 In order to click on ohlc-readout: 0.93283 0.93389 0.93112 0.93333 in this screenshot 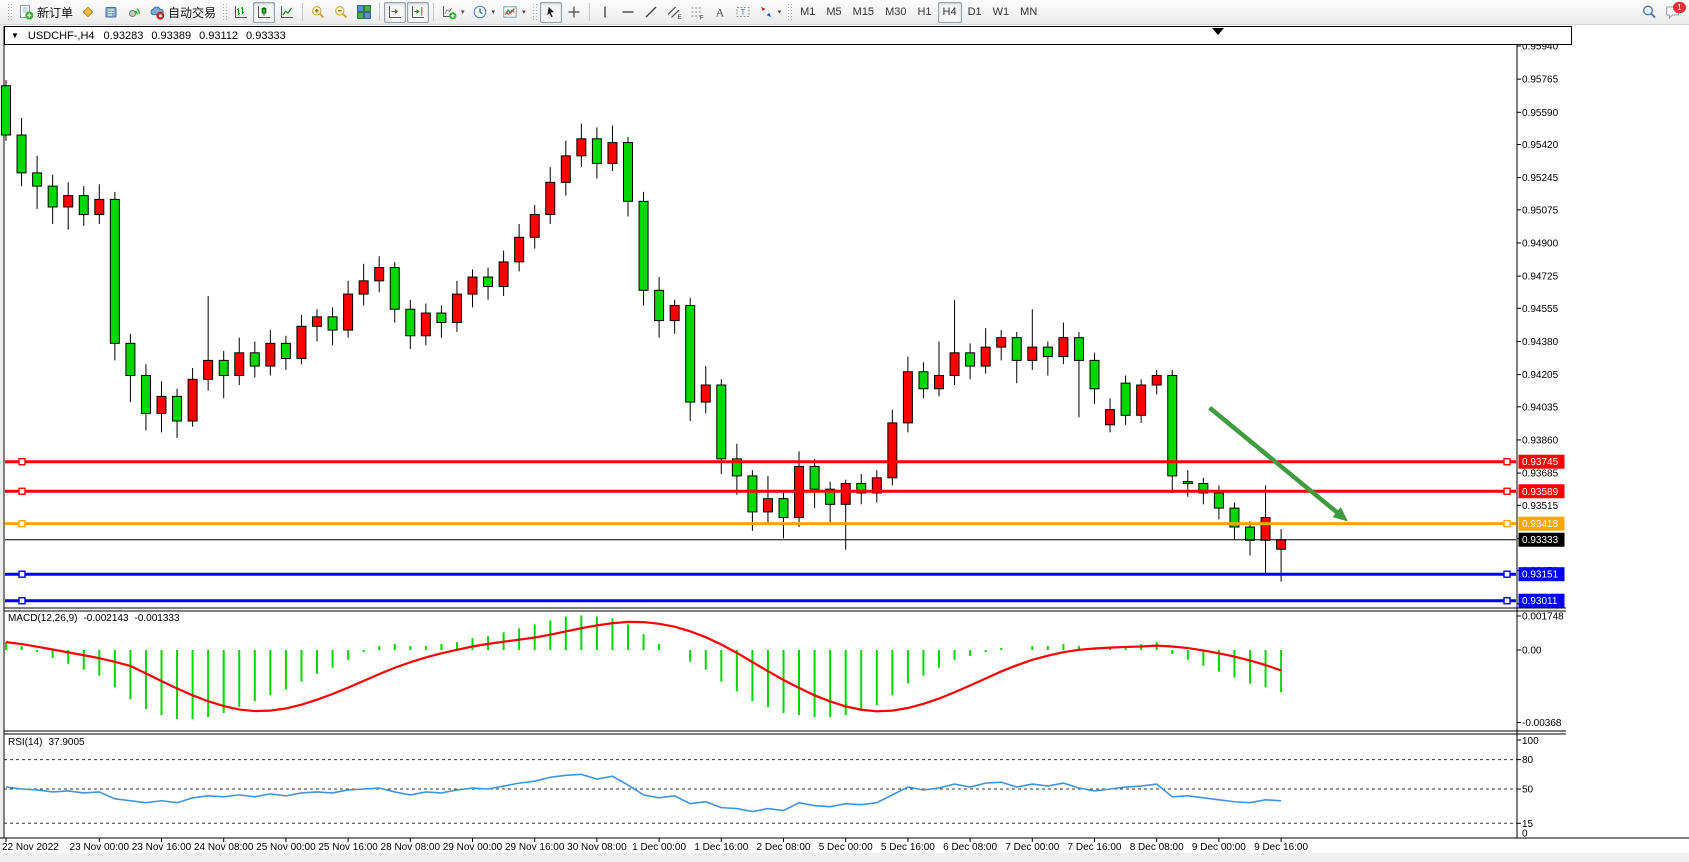, I will do `click(195, 36)`.